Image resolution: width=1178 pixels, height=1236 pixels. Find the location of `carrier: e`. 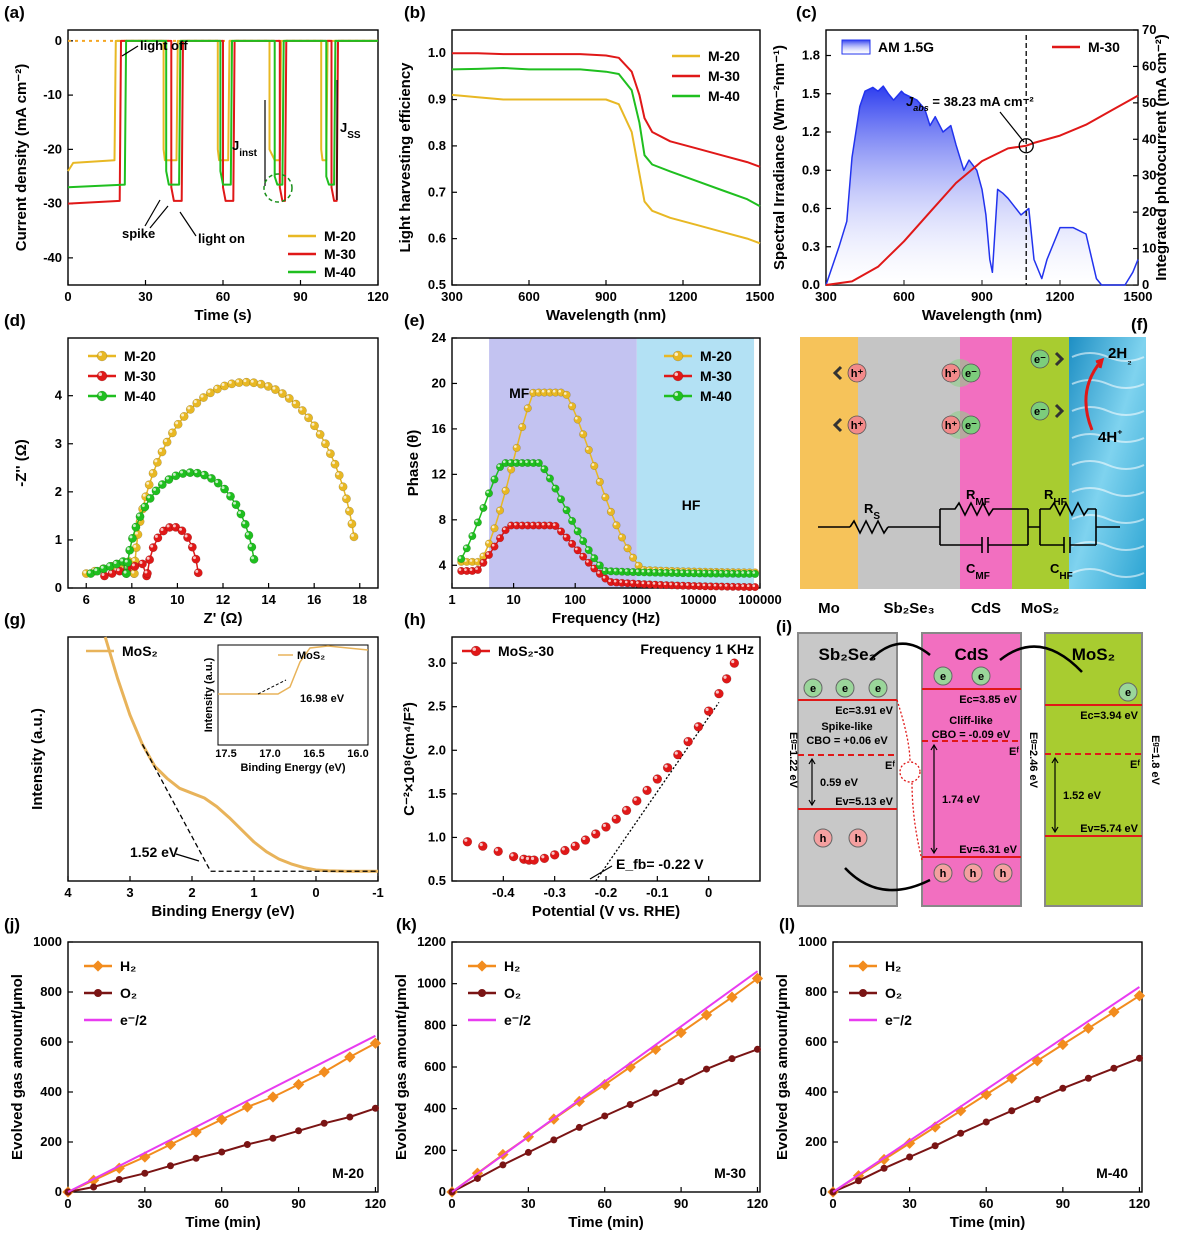

carrier: e is located at coordinates (981, 676).